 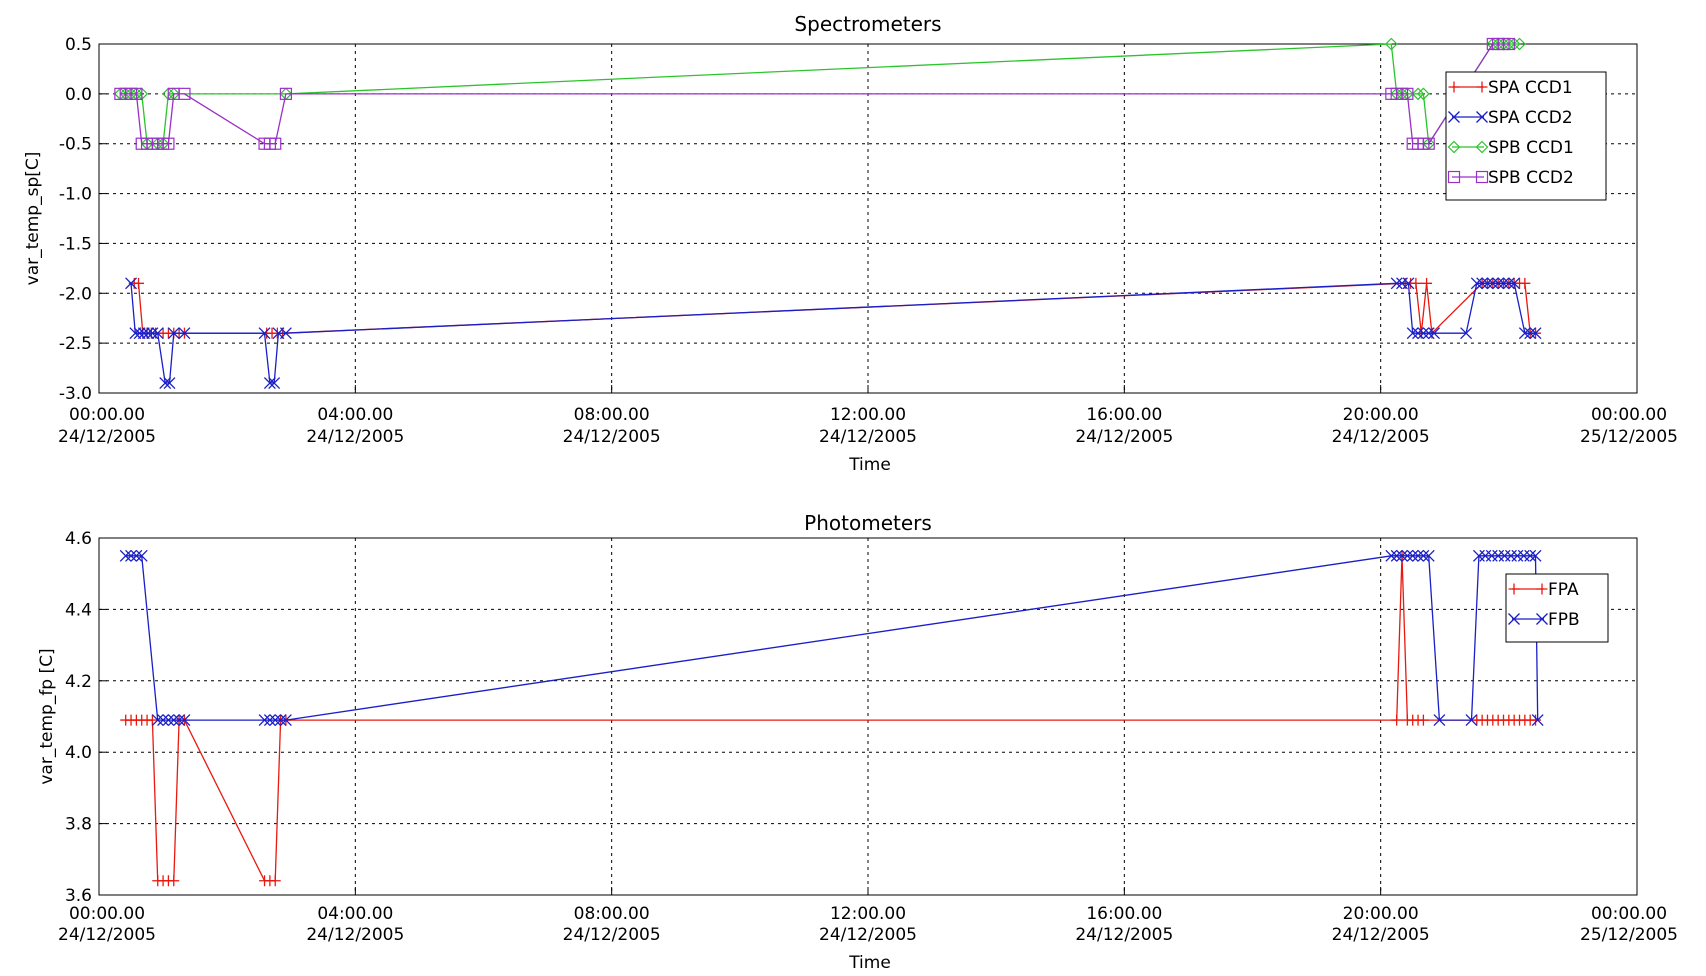 I want to click on legend: SPA CCD1 SPA CCD2 SPB CCD1 SPB CCD2, so click(x=1526, y=136).